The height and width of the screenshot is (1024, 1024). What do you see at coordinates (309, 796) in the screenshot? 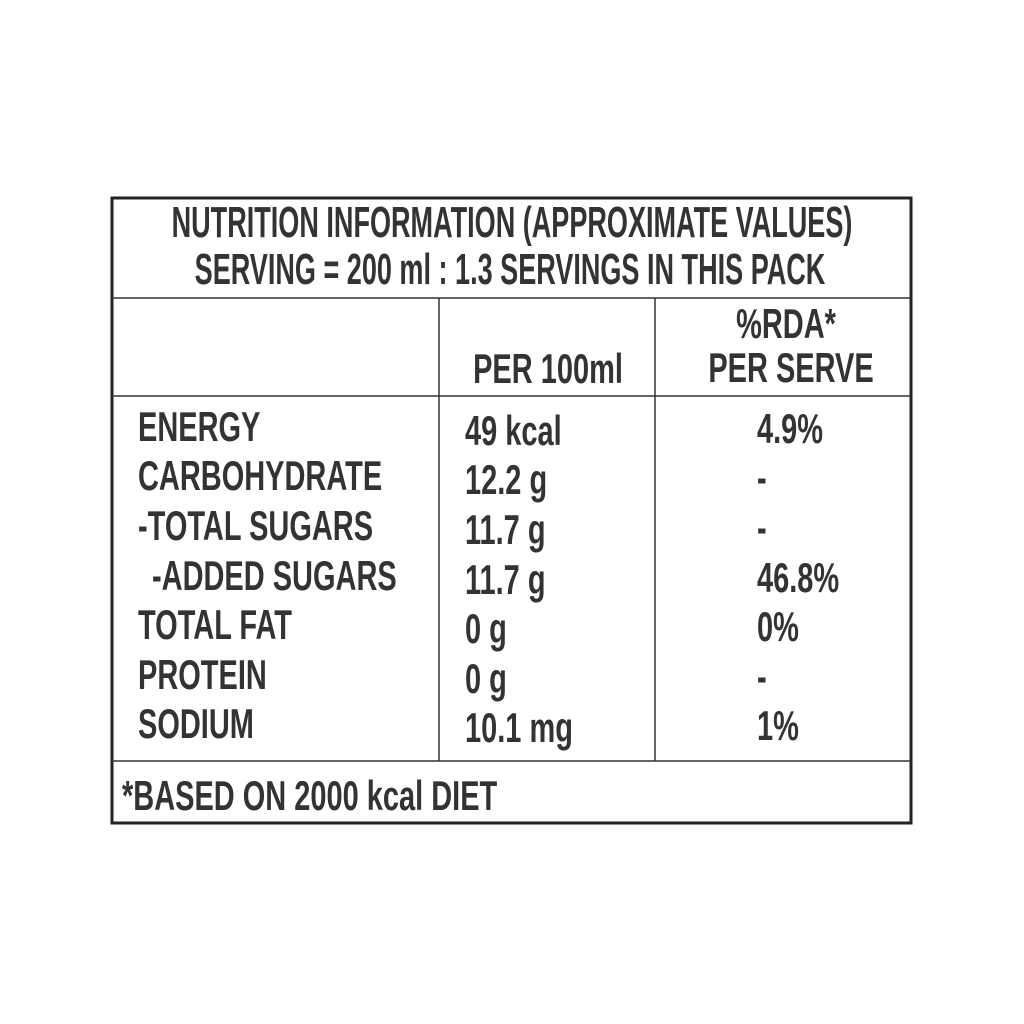
I see `footnote: *BASED ON 2000 kcal DIET` at bounding box center [309, 796].